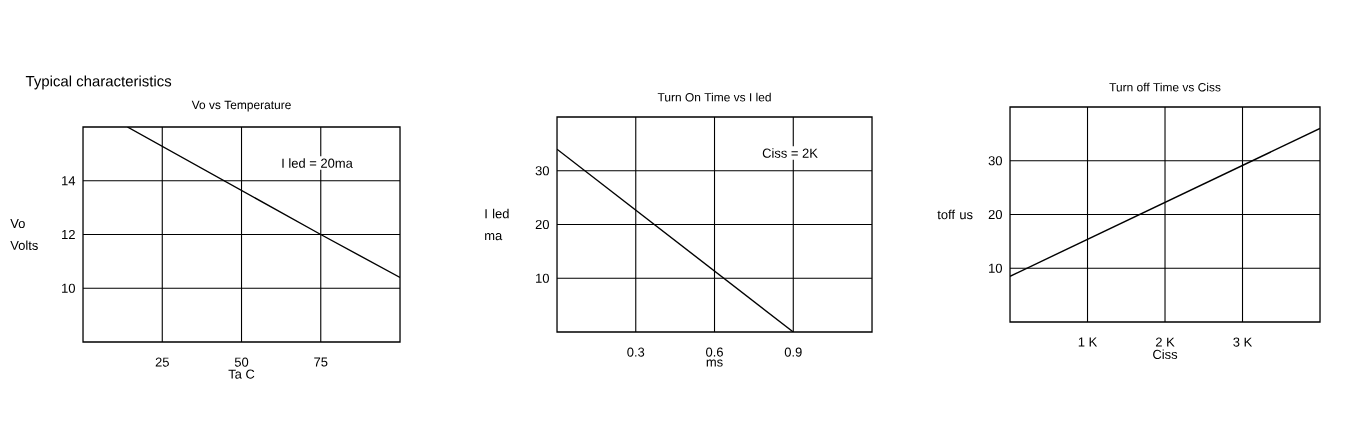  Describe the element at coordinates (24, 234) in the screenshot. I see `y-axis-title: Vo Volts` at that location.